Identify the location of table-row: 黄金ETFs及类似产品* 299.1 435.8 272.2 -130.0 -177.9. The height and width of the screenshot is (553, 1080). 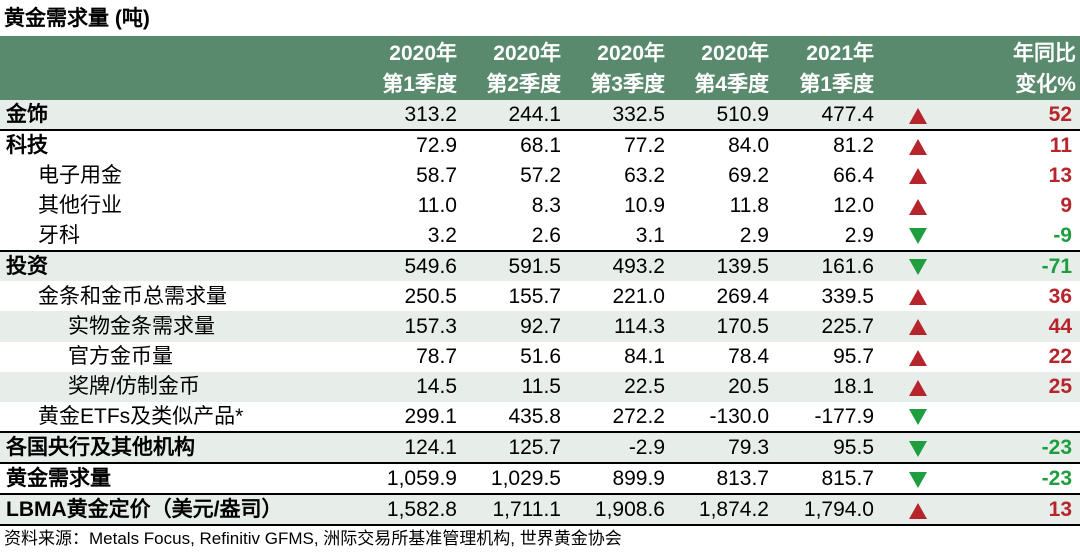
(540, 417).